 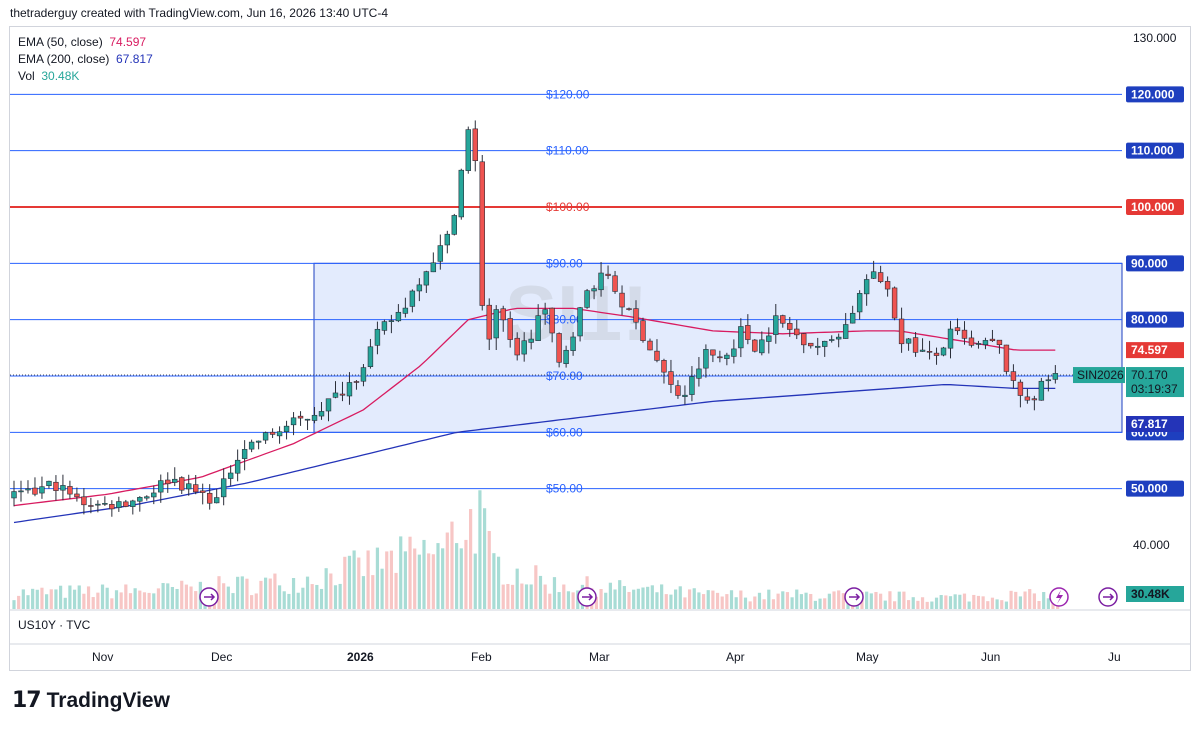 What do you see at coordinates (564, 432) in the screenshot?
I see `hline-label-60: $60.00` at bounding box center [564, 432].